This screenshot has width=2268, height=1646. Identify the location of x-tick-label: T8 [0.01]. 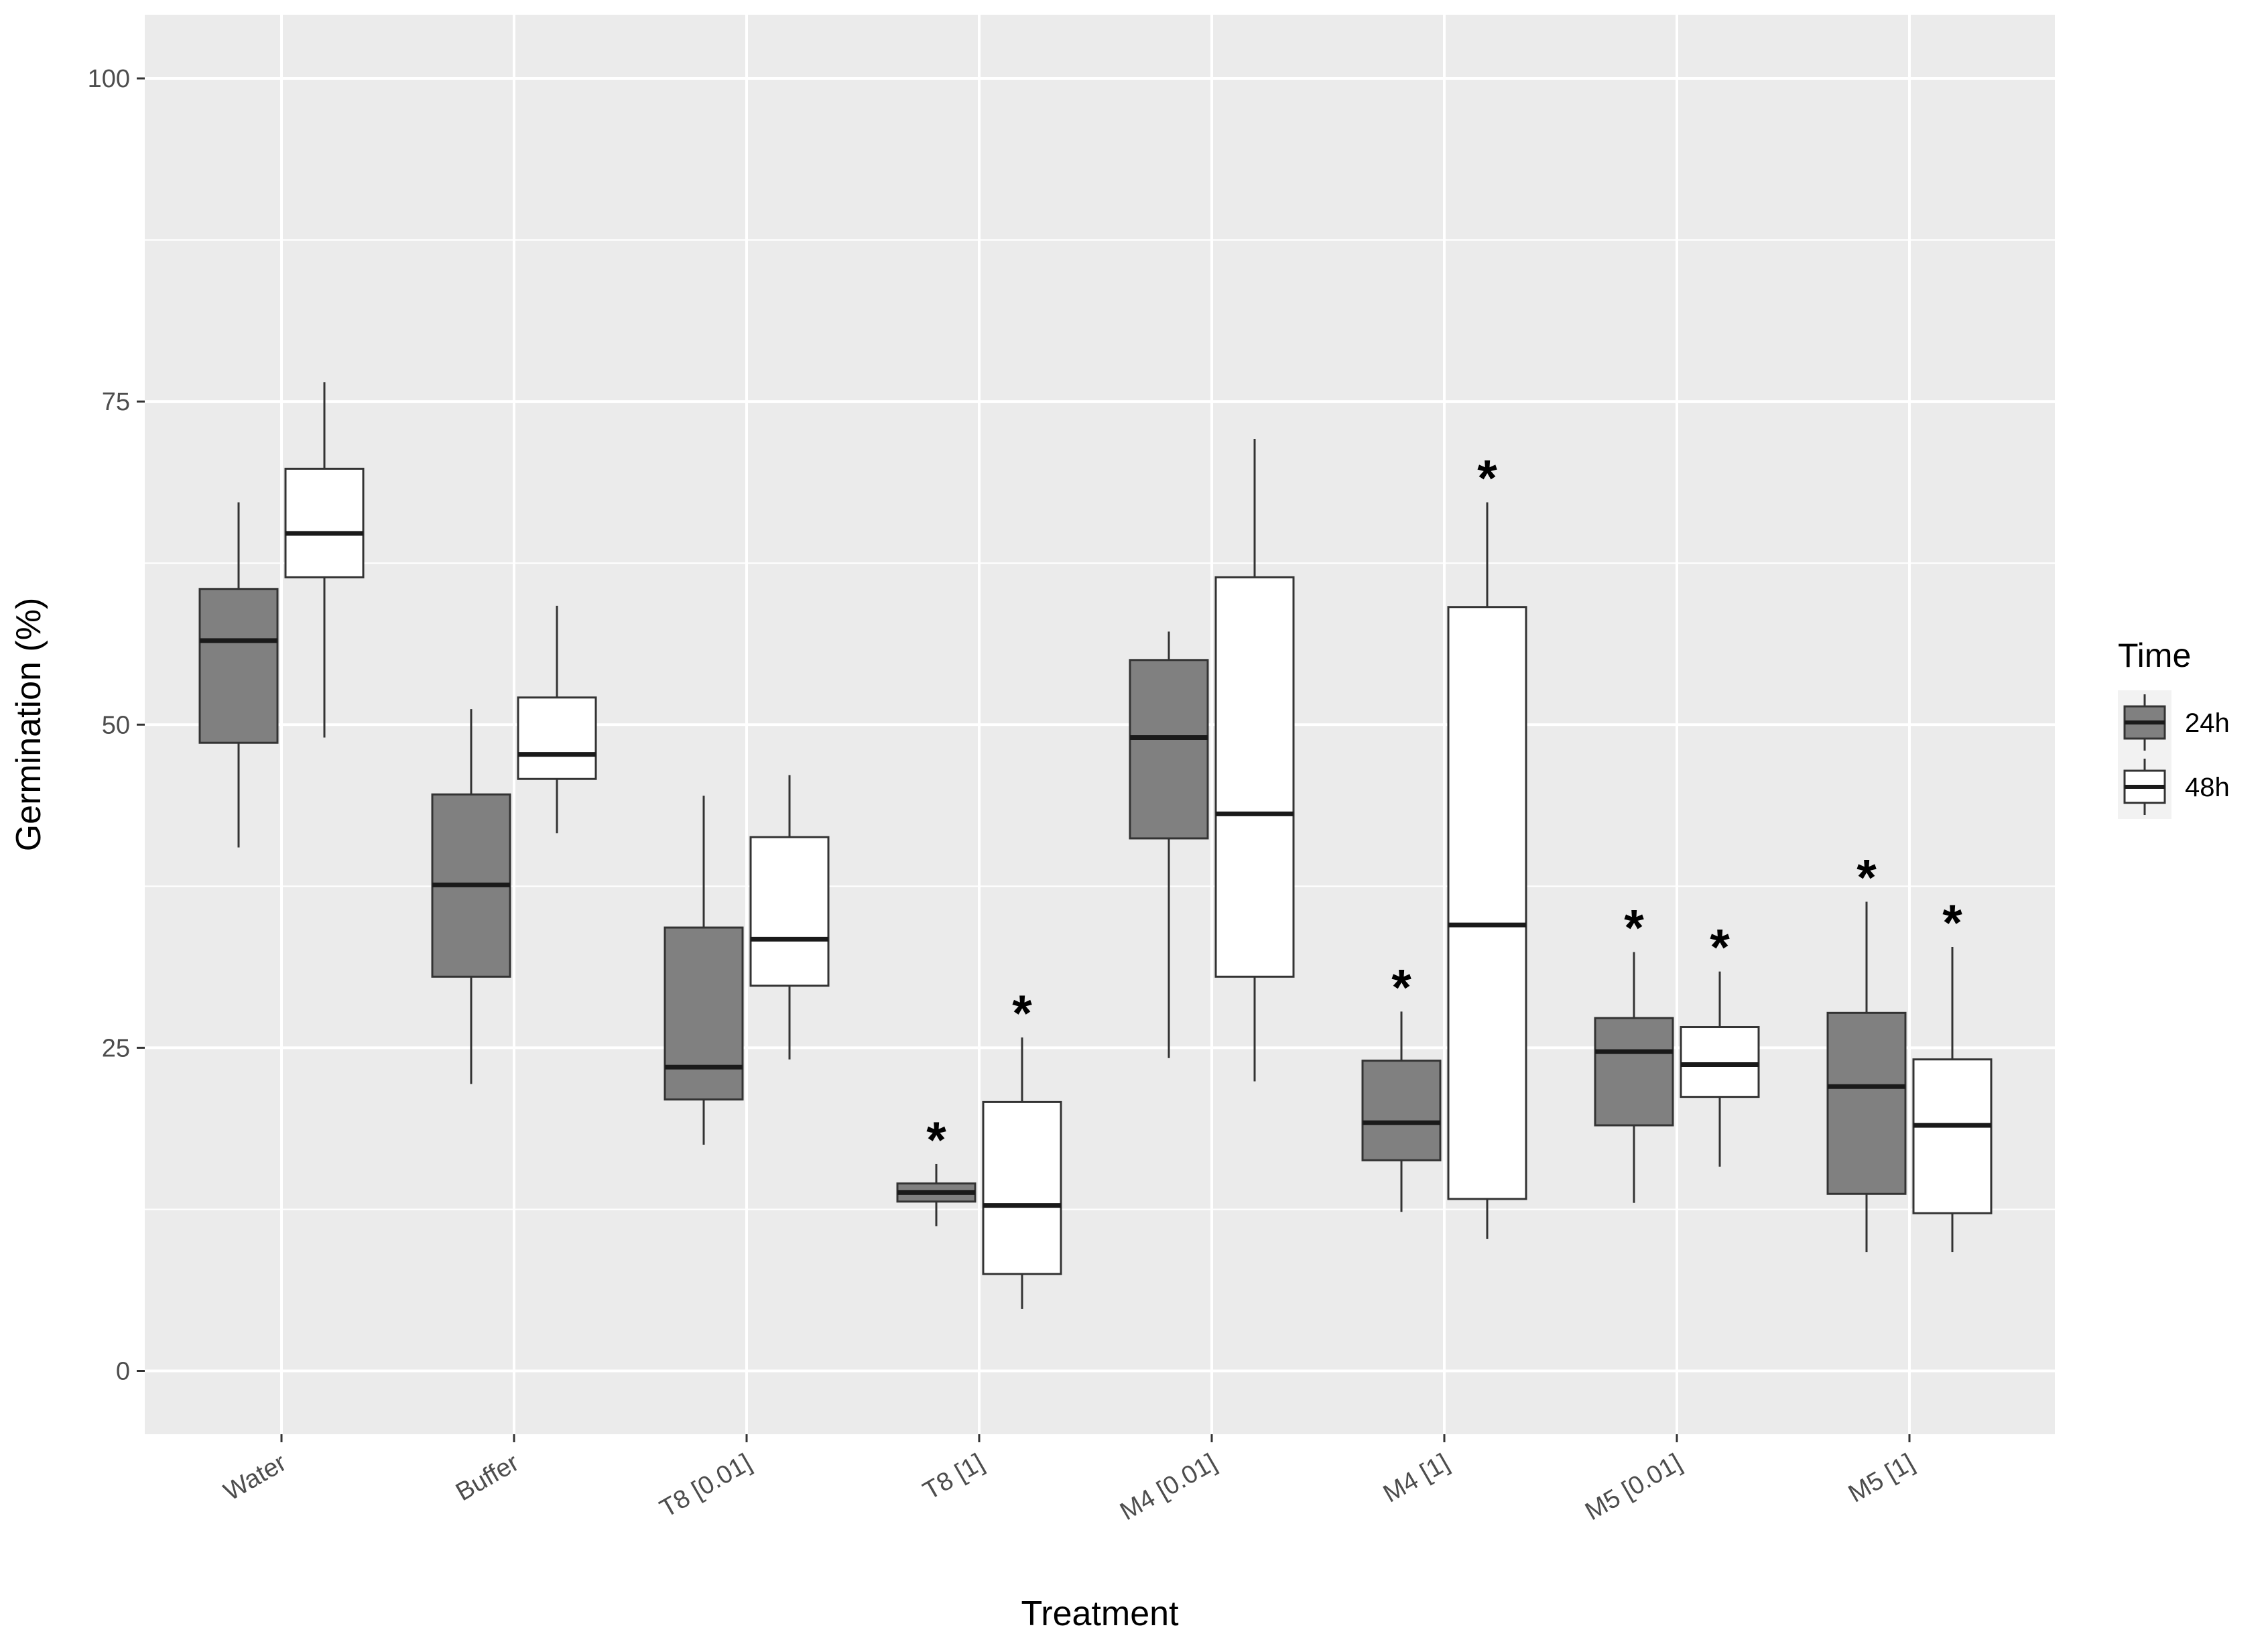
(706, 1485).